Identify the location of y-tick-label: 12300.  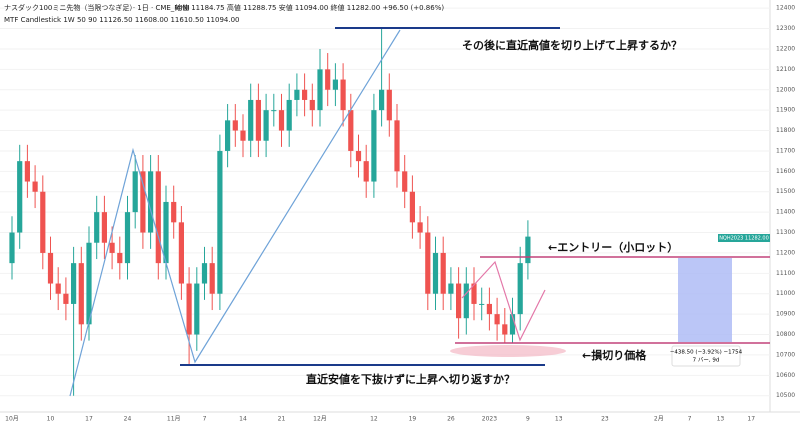
(785, 28).